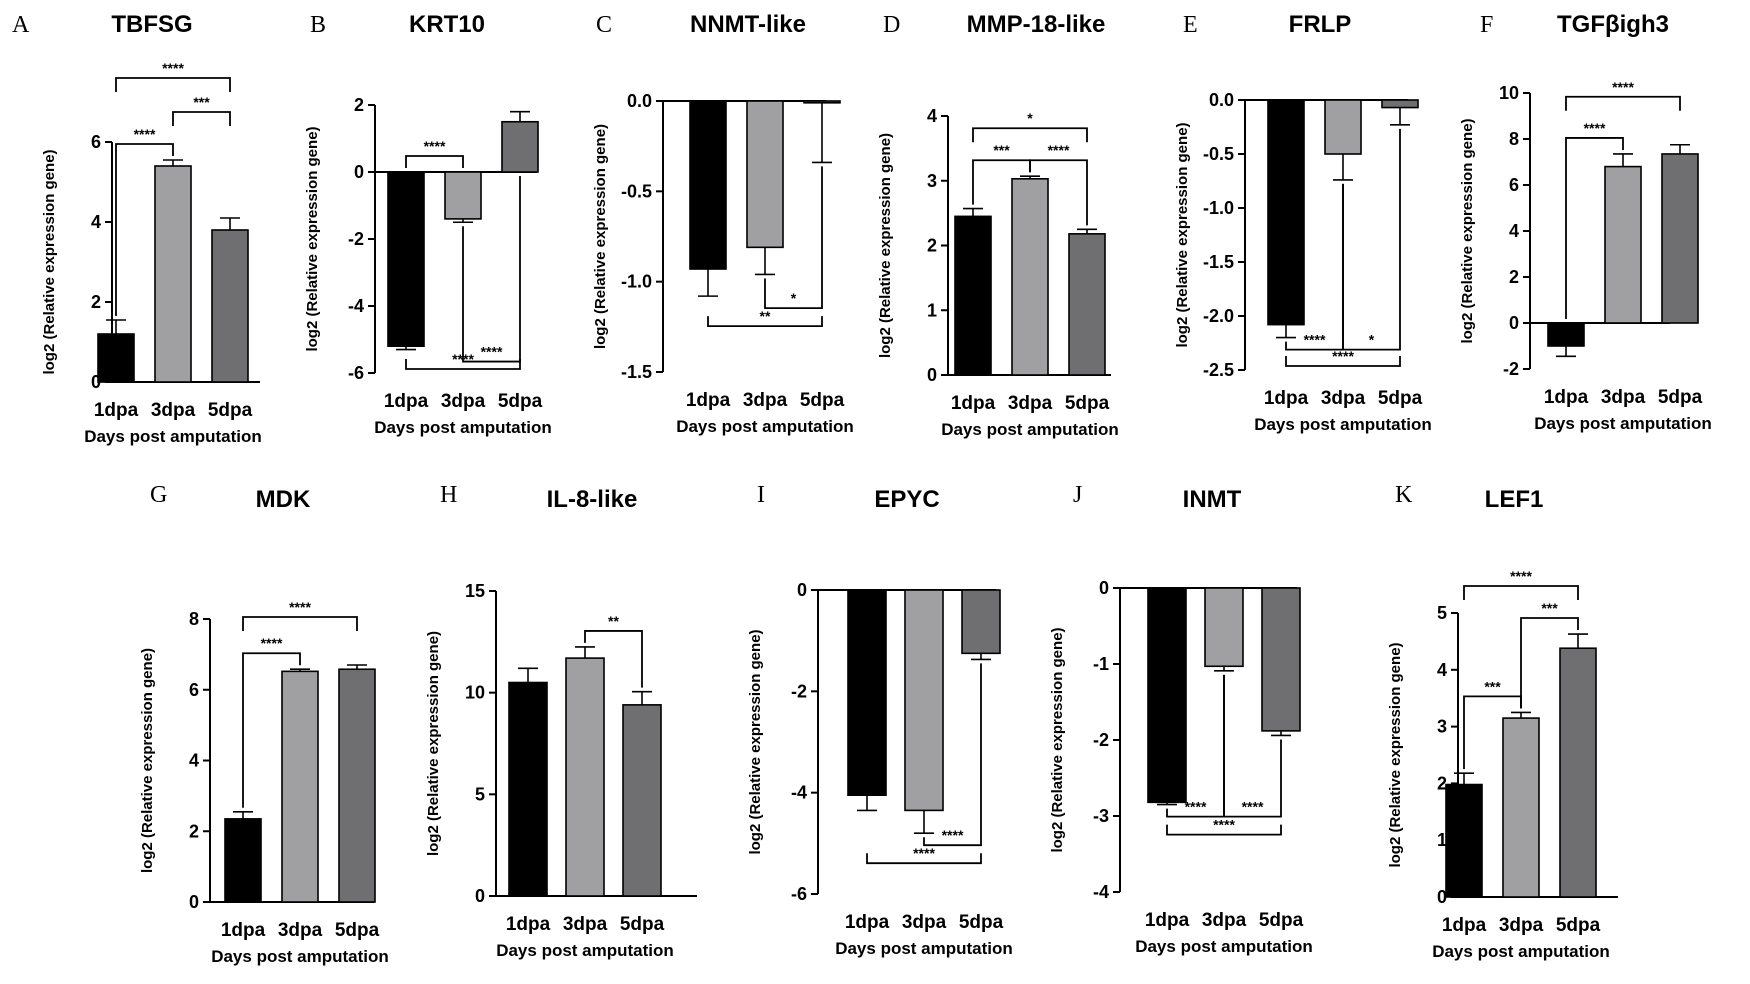  What do you see at coordinates (475, 693) in the screenshot?
I see `y-tick-label: 10` at bounding box center [475, 693].